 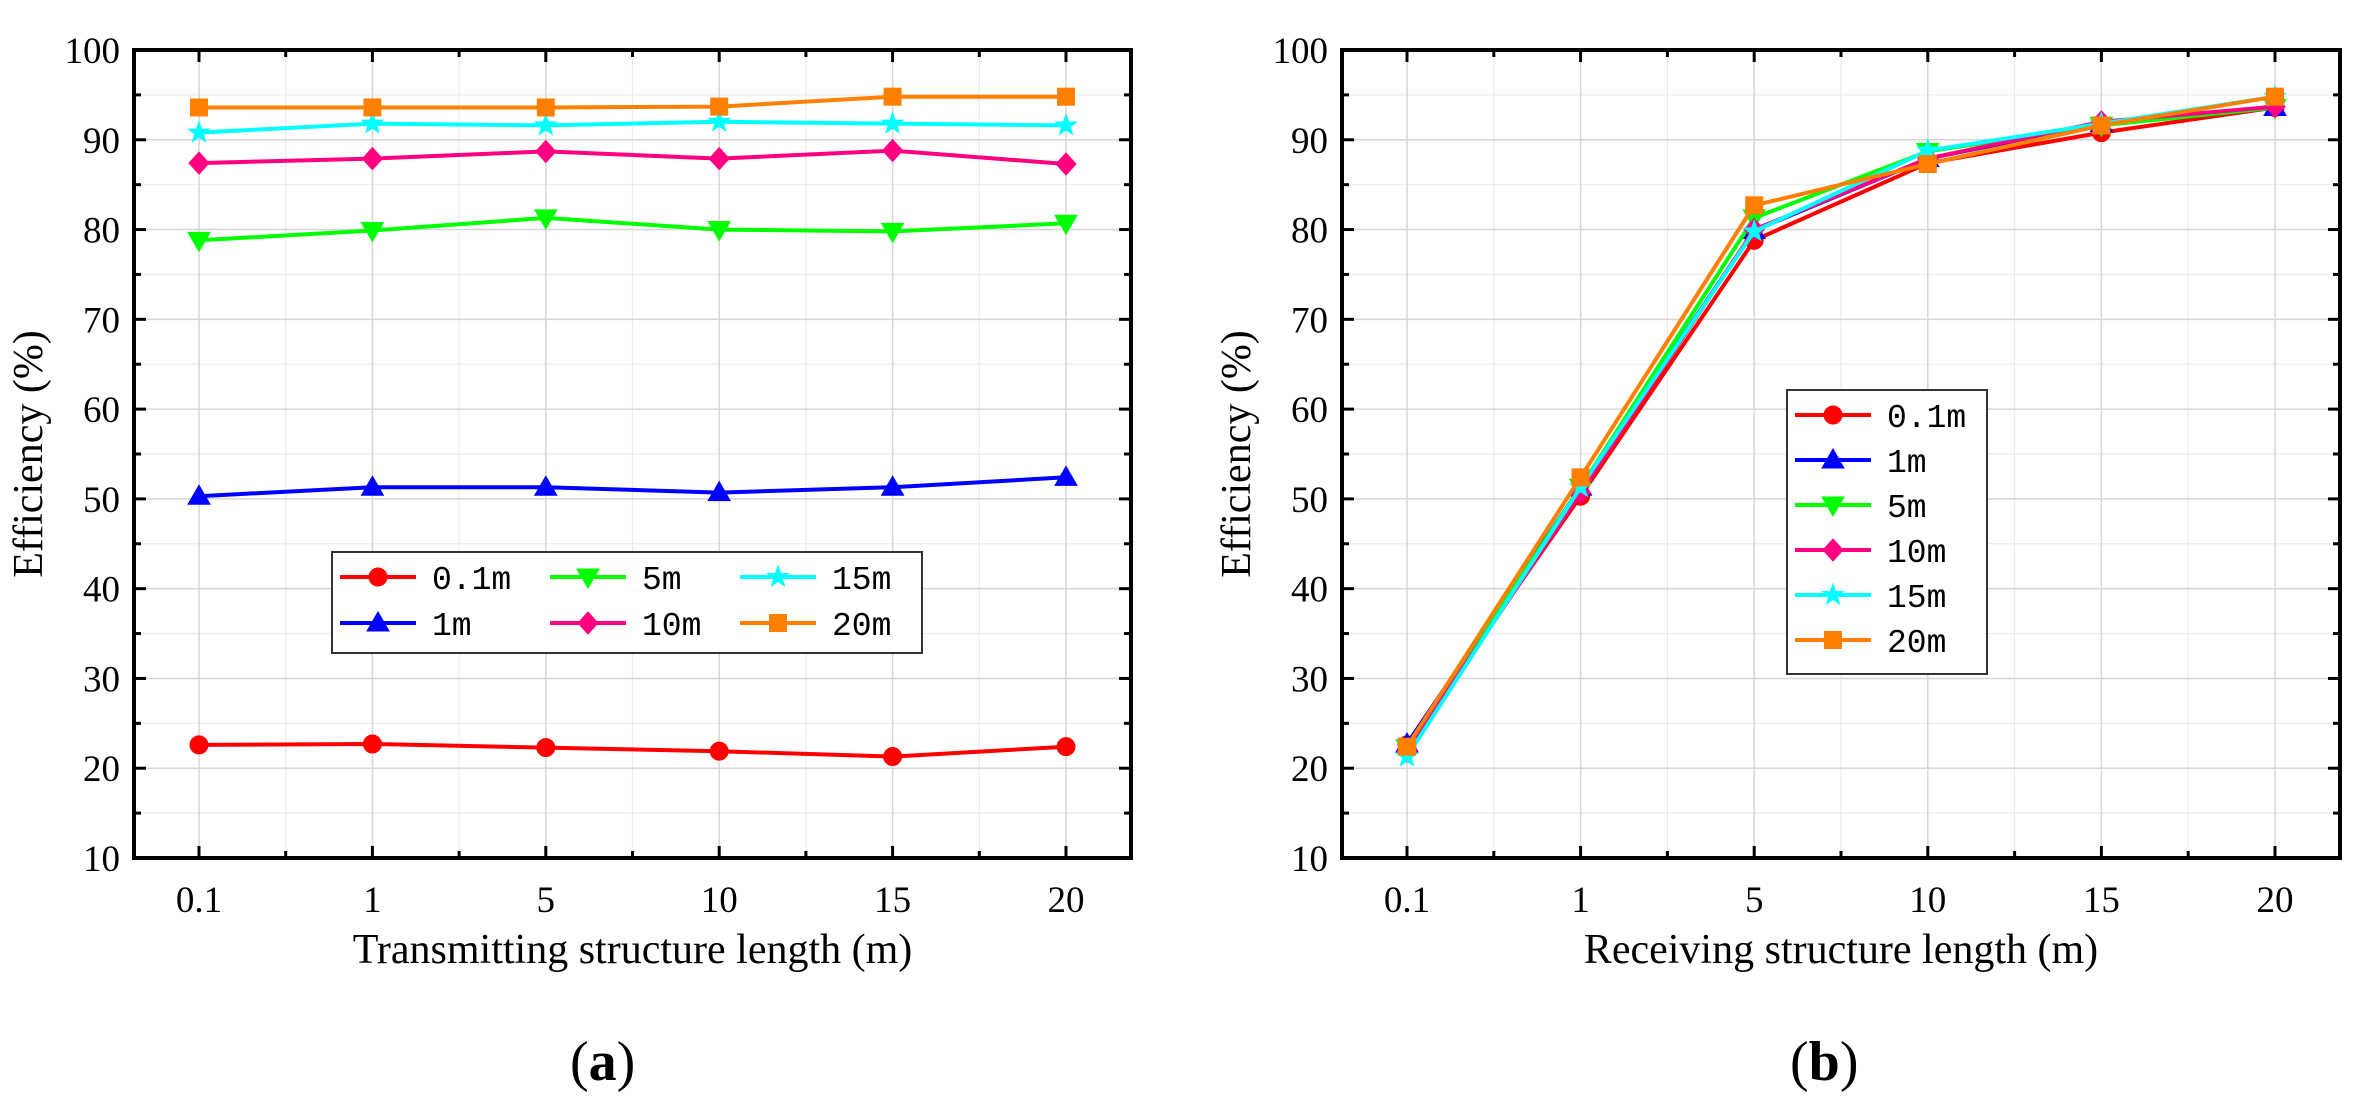 I want to click on y-tick-label: 60, so click(x=1309, y=410).